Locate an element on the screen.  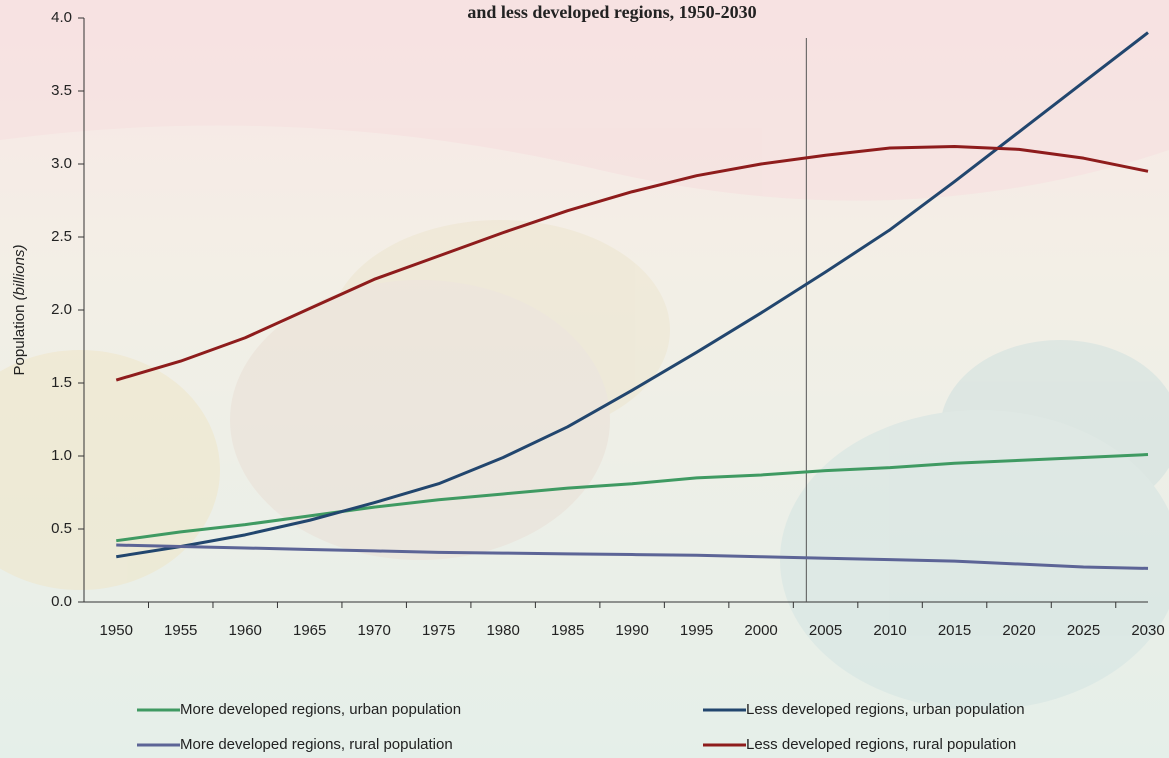
x-tick-label: 1965 is located at coordinates (309, 630).